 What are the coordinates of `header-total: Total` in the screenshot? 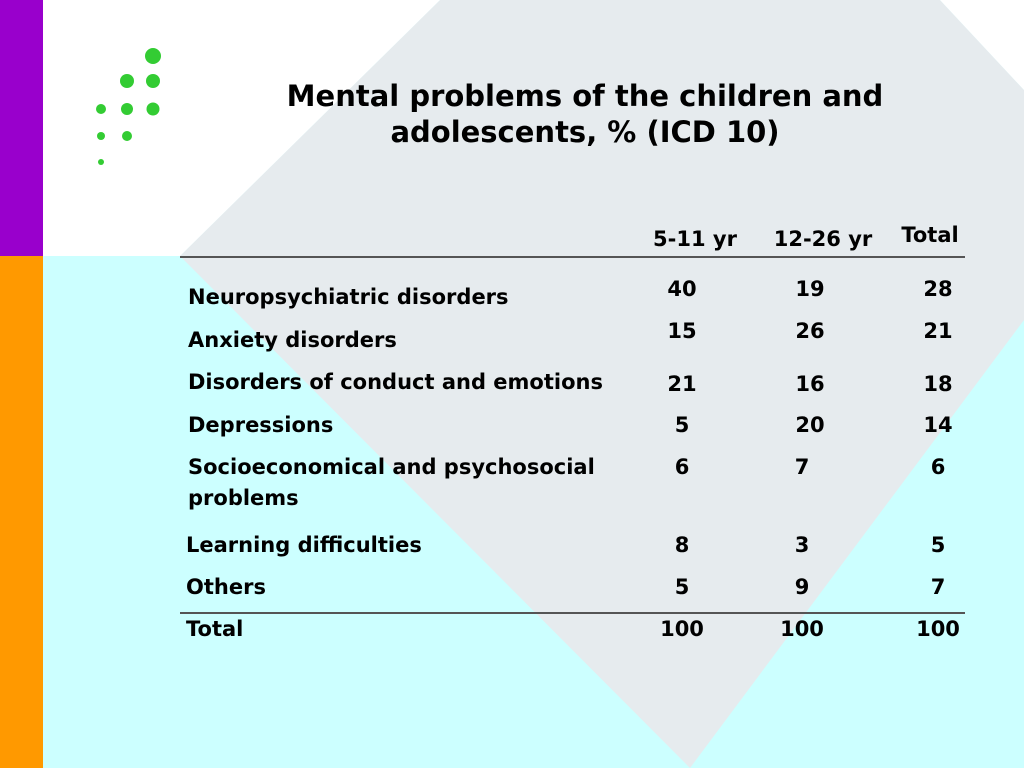 It's located at (930, 235).